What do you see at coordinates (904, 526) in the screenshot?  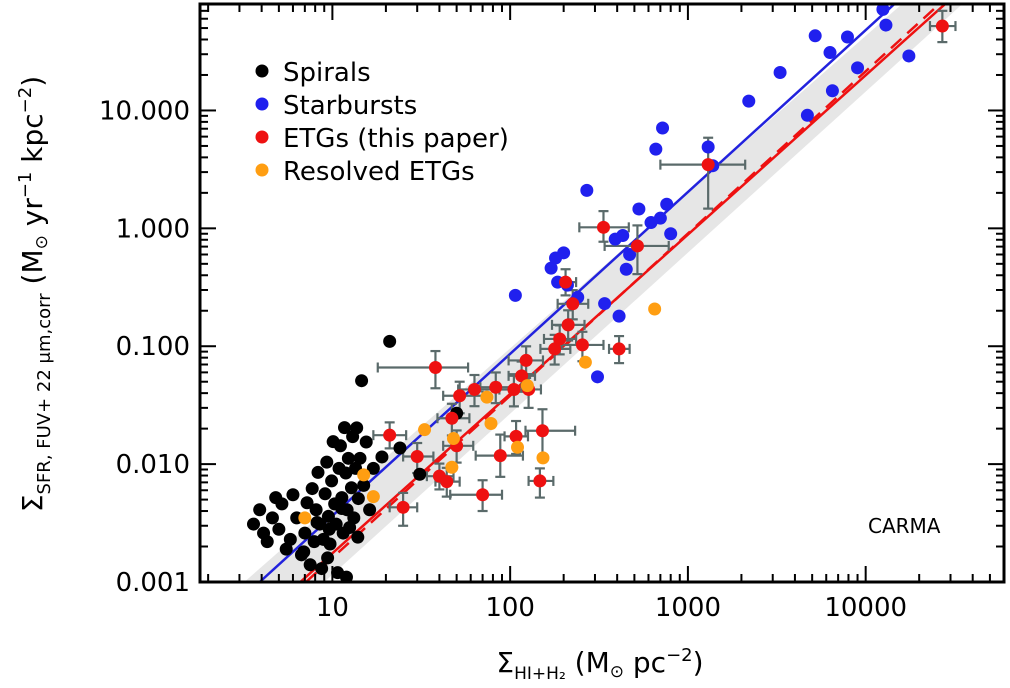 I see `carma-annotation: CARMA` at bounding box center [904, 526].